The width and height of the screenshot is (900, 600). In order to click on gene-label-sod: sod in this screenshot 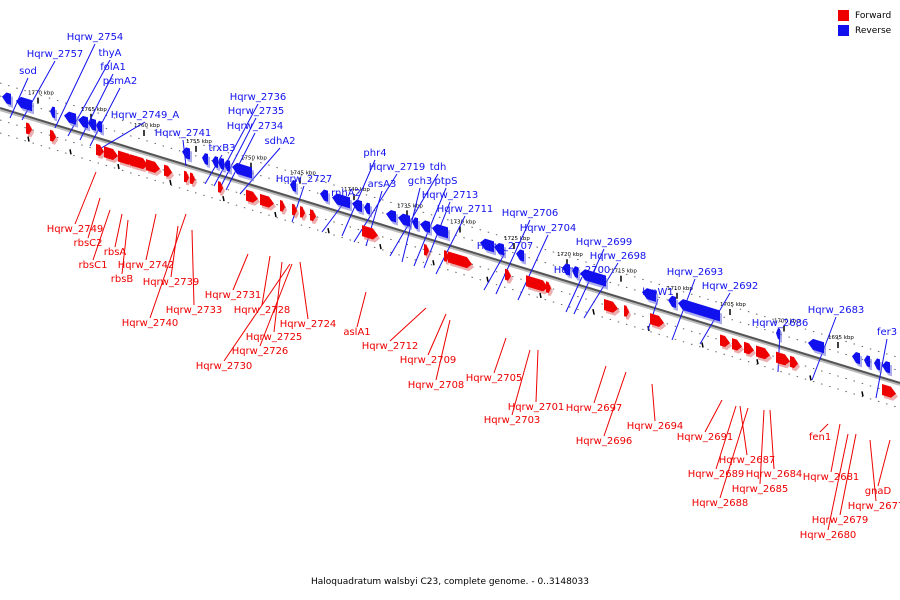, I will do `click(28, 71)`.